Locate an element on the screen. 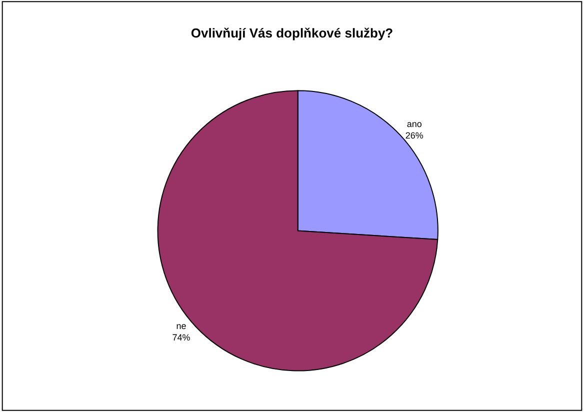 This screenshot has width=584, height=412. slice-label: ne is located at coordinates (181, 325).